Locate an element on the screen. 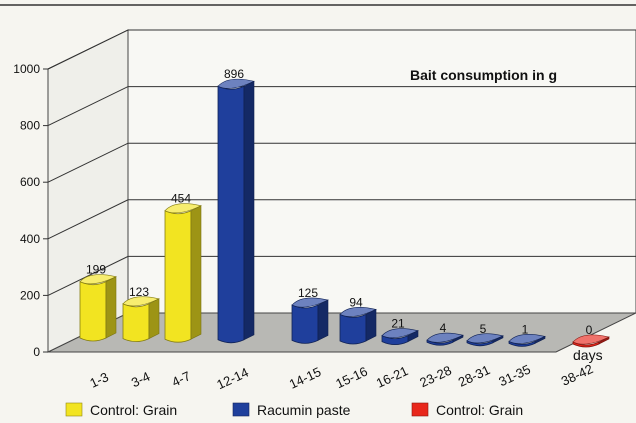 The width and height of the screenshot is (636, 423). y-axis-ticks: 0 200 400 600 800 1000 is located at coordinates (30, 210).